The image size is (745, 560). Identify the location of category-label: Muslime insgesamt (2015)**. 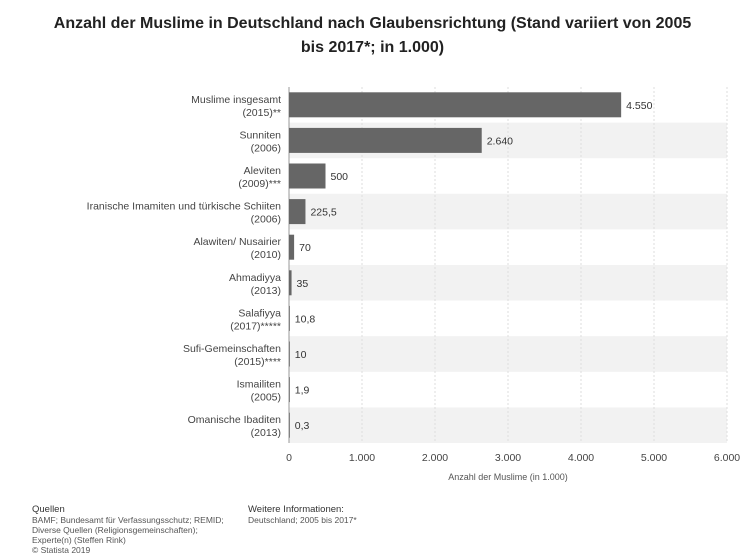
(236, 106).